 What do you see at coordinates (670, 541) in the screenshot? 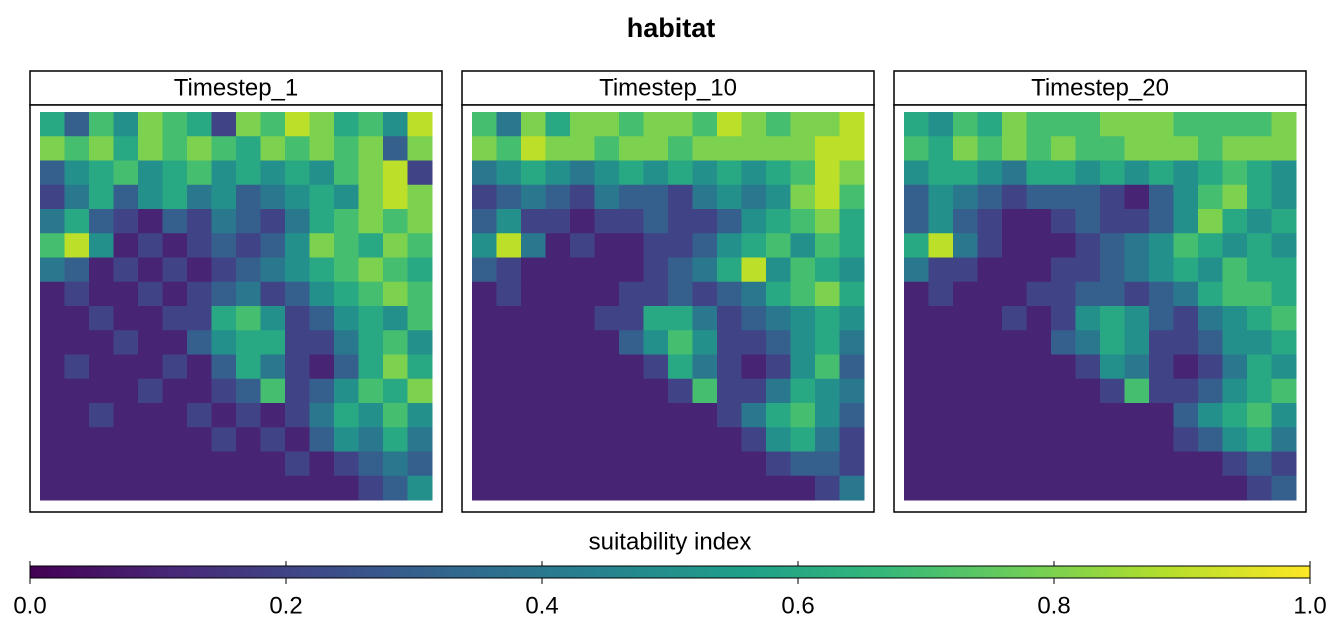
I see `colorbar-label: suitability index` at bounding box center [670, 541].